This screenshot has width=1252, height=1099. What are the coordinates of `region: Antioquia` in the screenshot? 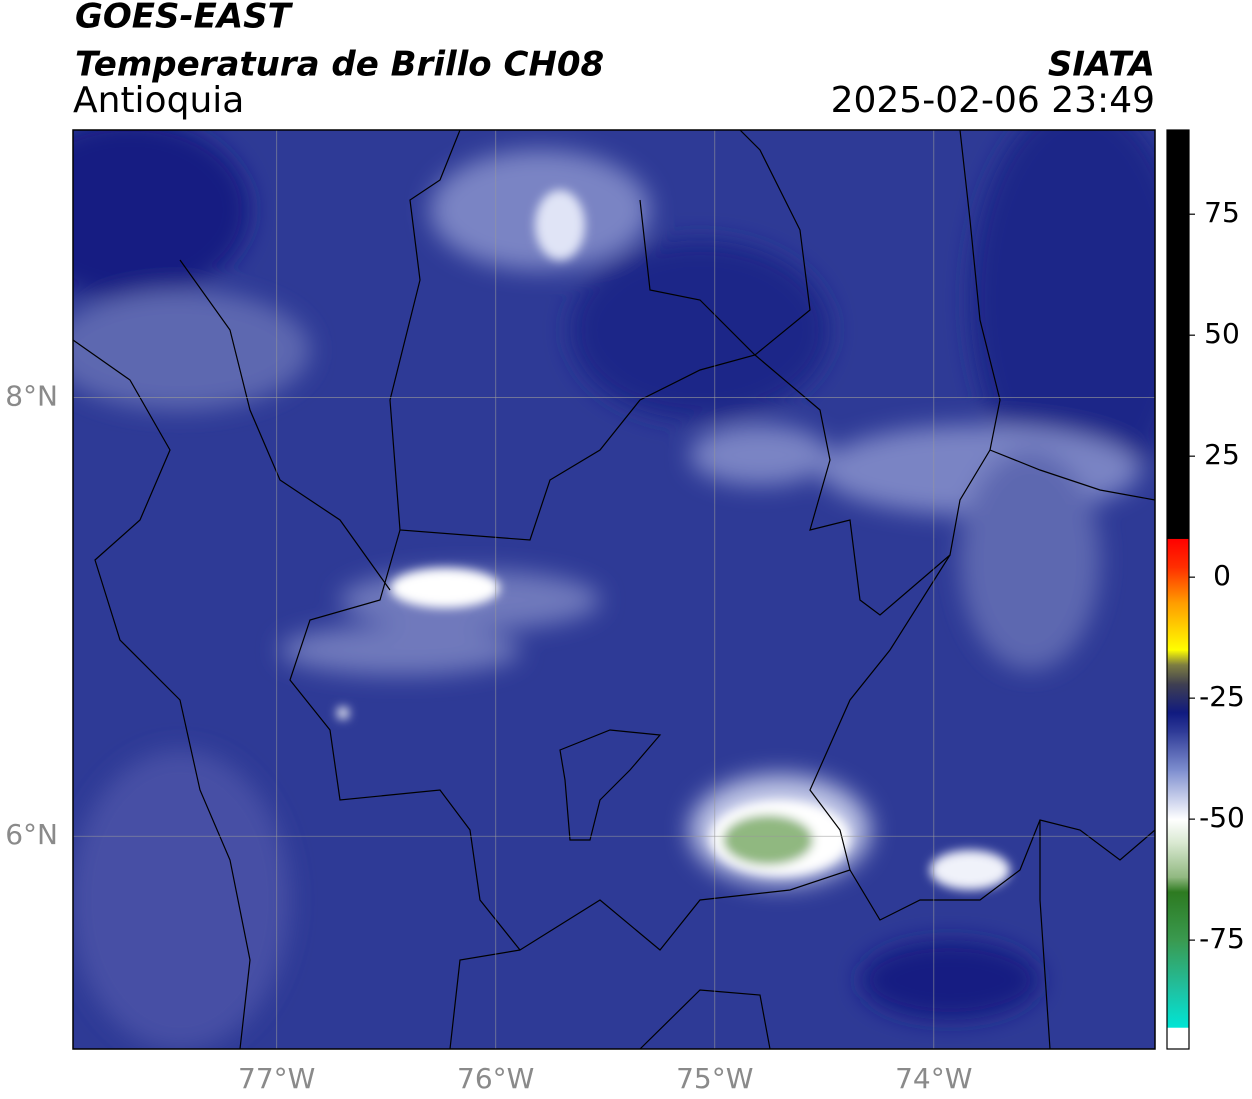 It's located at (158, 100).